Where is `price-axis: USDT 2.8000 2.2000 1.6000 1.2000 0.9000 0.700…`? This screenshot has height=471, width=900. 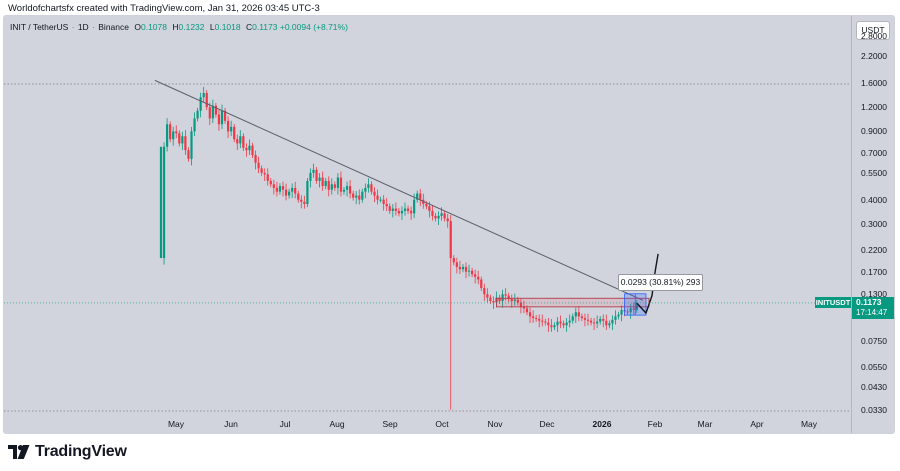
price-axis: USDT 2.8000 2.2000 1.6000 1.2000 0.9000 0.700… is located at coordinates (872, 224).